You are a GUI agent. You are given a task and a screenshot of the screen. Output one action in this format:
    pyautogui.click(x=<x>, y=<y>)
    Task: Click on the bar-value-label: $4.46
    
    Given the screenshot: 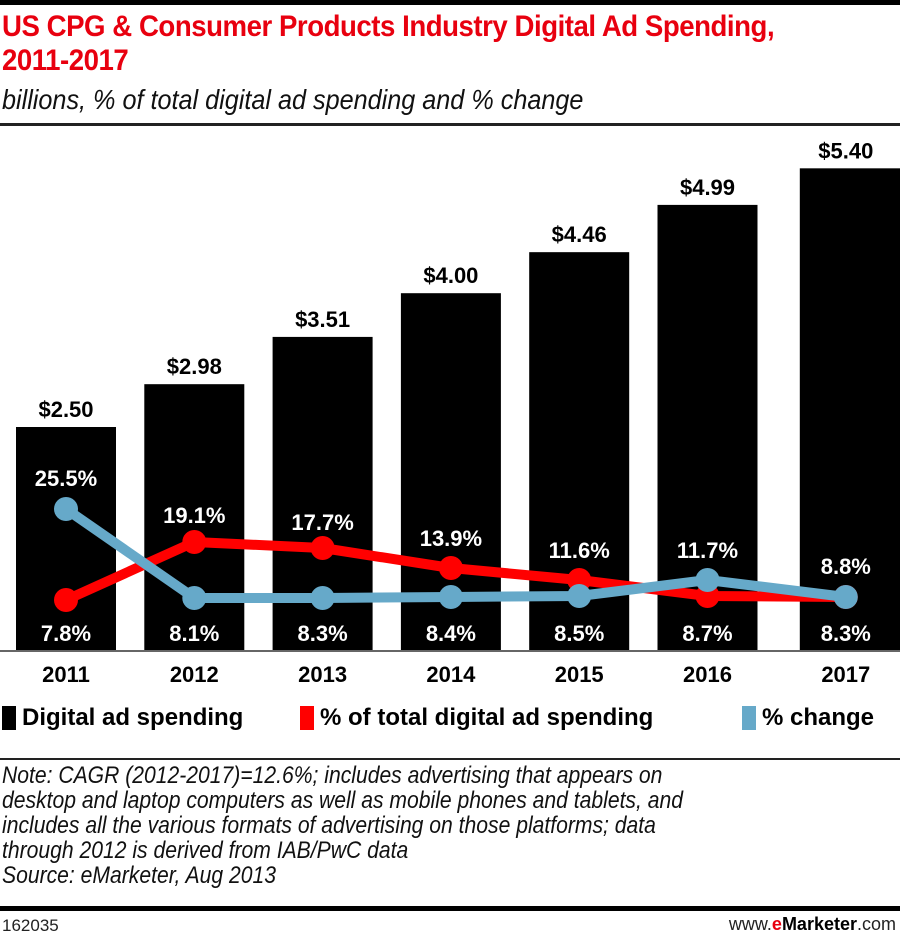 What is the action you would take?
    pyautogui.click(x=579, y=234)
    